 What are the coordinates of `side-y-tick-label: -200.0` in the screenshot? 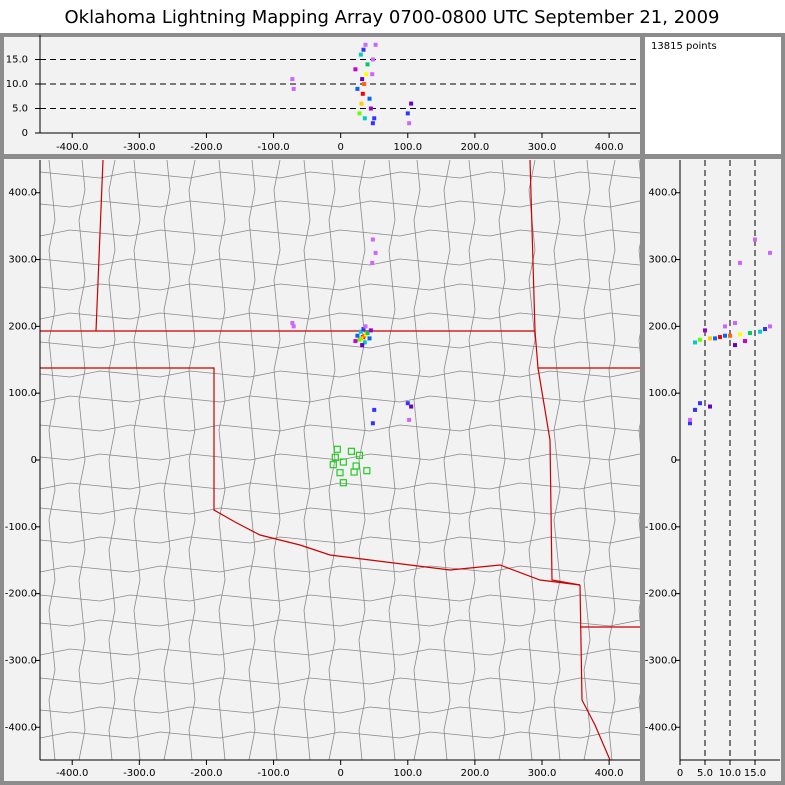 It's located at (661, 594).